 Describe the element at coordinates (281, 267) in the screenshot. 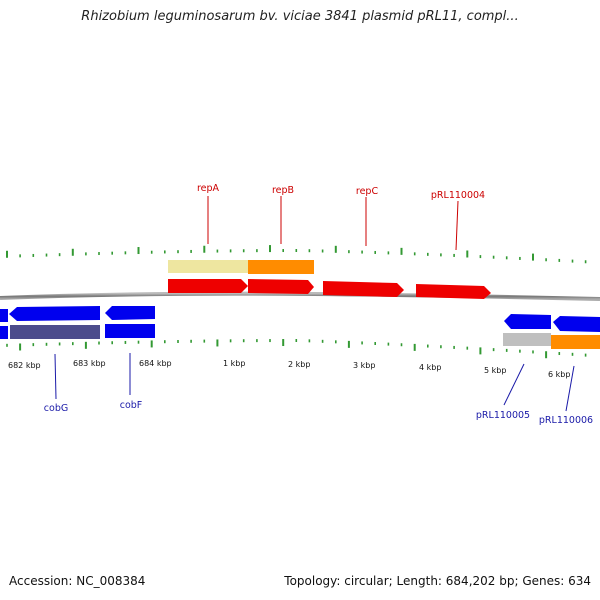

I see `cds-repB` at that location.